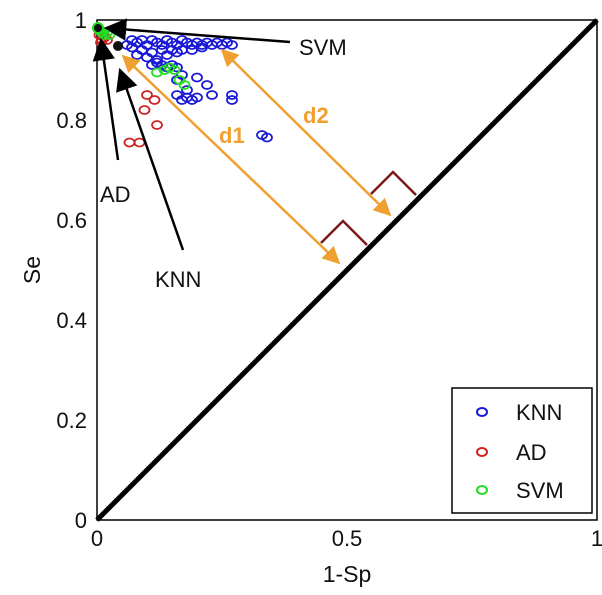  Describe the element at coordinates (71, 120) in the screenshot. I see `y-tick-label: 0.8` at that location.